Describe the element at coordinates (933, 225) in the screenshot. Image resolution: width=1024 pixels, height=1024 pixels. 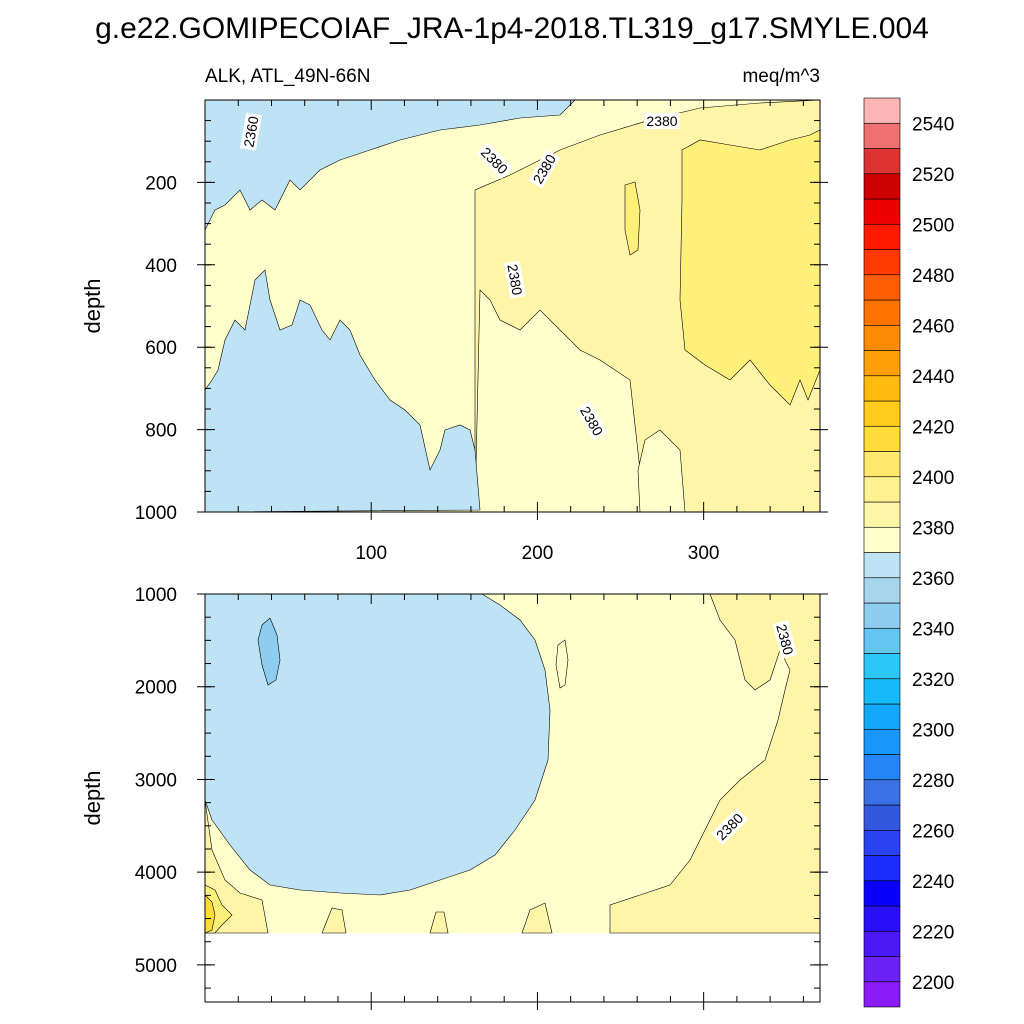
I see `colorbar-label: 2500` at that location.